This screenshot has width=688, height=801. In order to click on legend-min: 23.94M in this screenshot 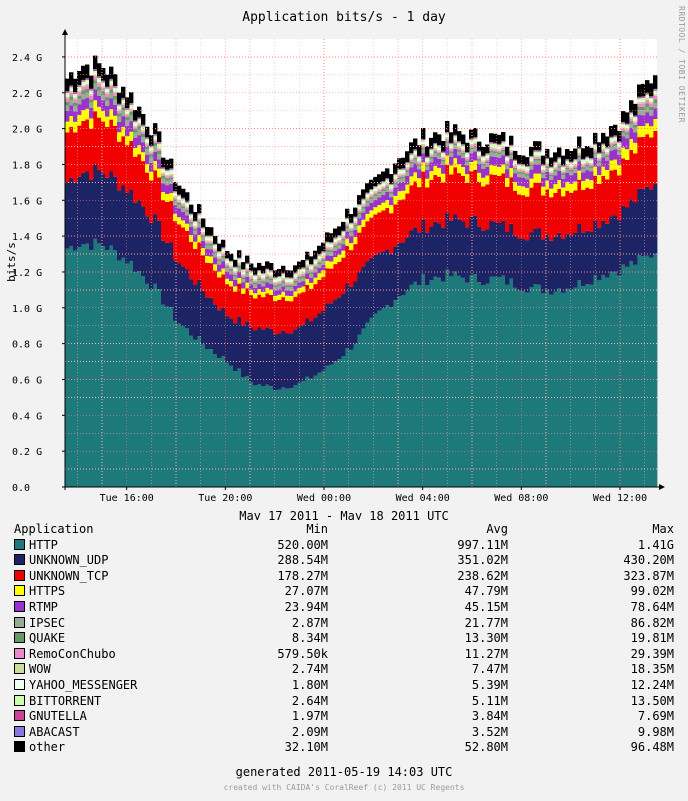, I will do `click(306, 606)`.